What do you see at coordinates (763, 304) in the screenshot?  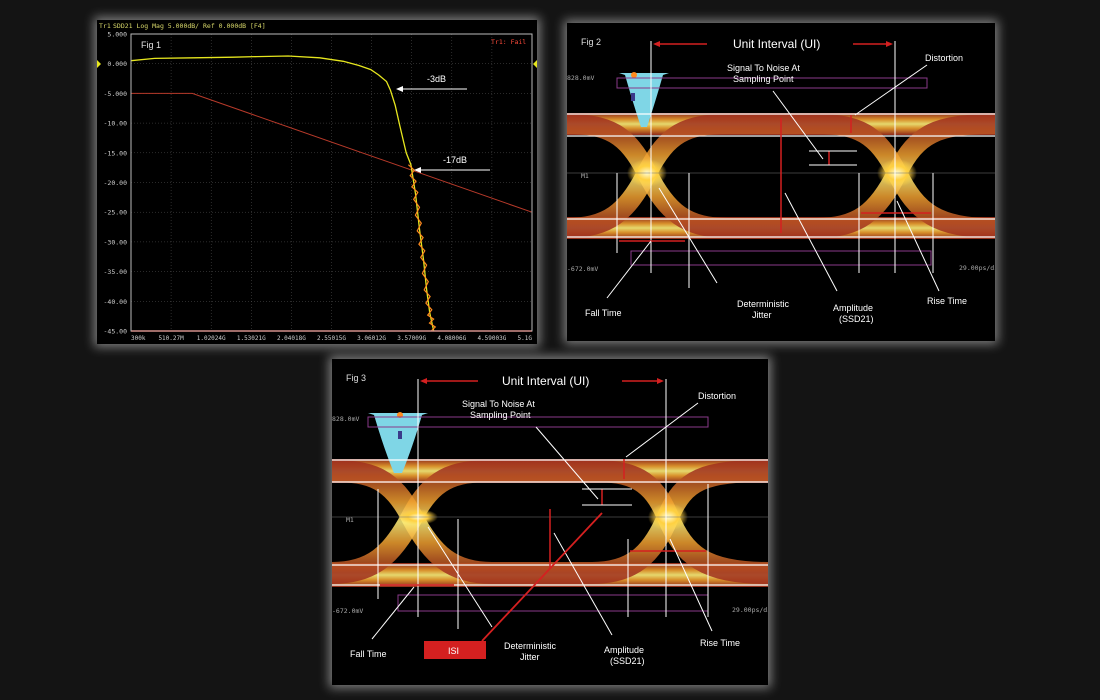 I see `fig2-jitter-label-1: Deterministic` at bounding box center [763, 304].